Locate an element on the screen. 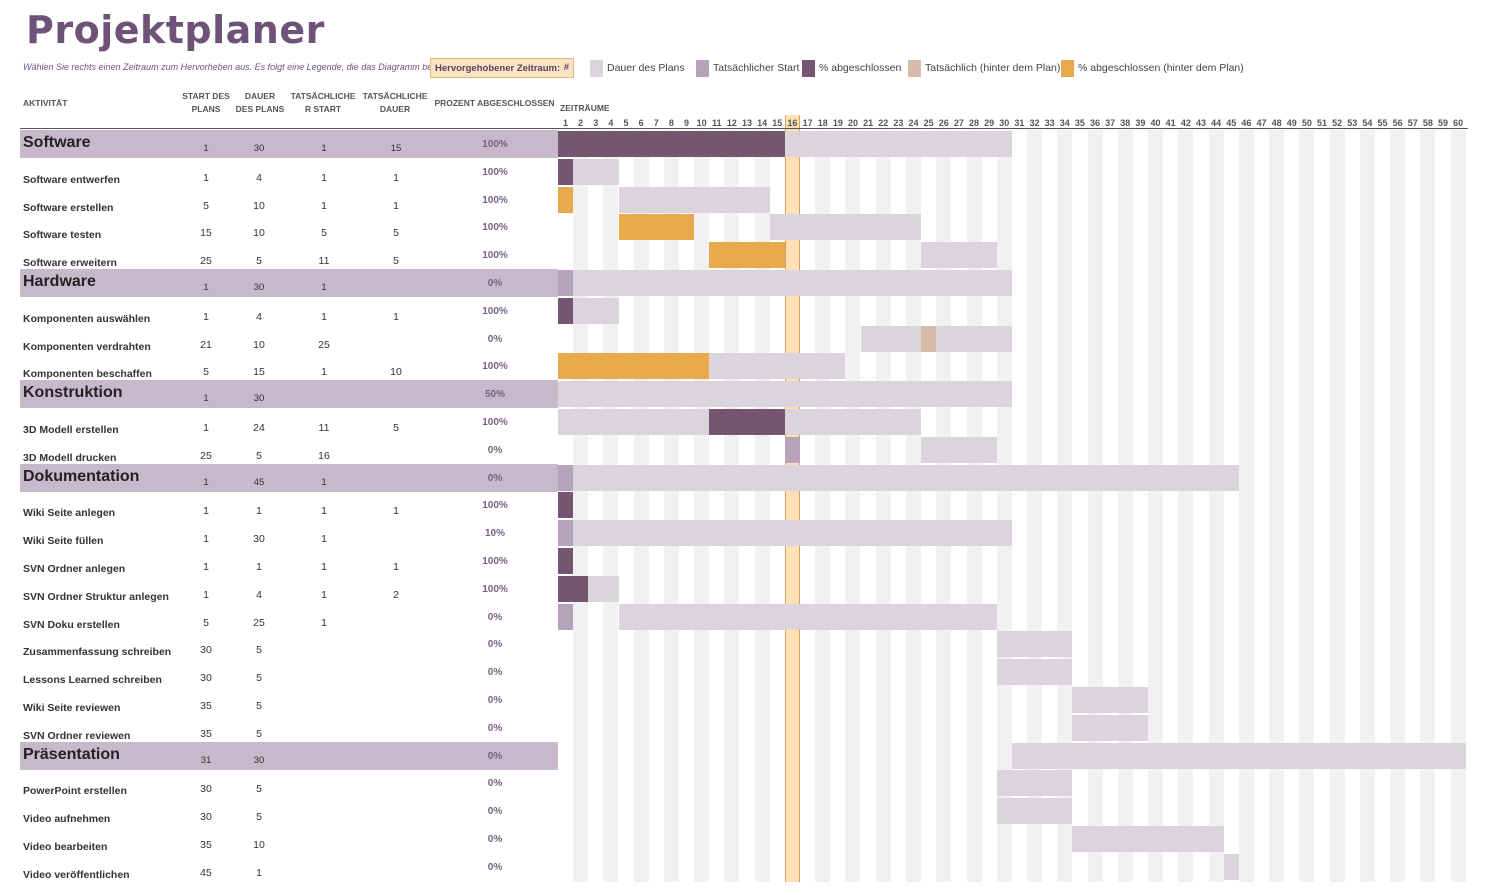 The height and width of the screenshot is (895, 1485). period-number: 19 is located at coordinates (837, 123).